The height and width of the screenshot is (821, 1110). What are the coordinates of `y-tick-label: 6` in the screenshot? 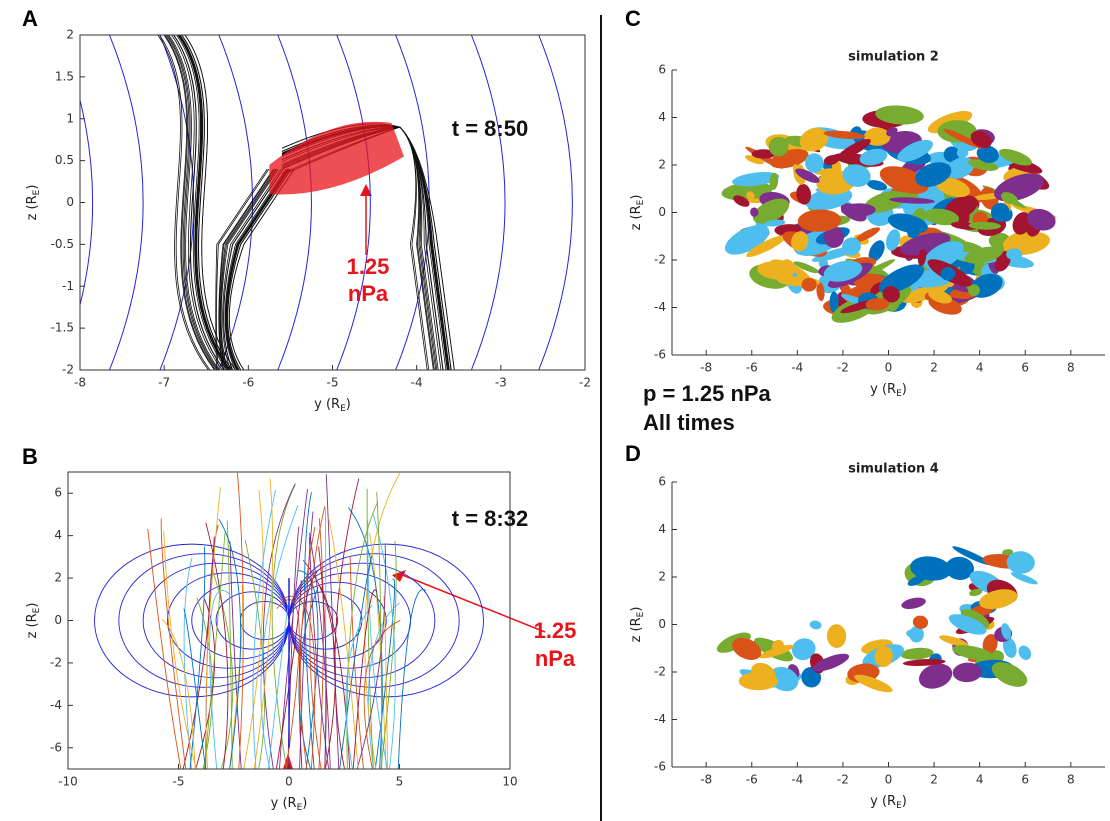 It's located at (662, 482).